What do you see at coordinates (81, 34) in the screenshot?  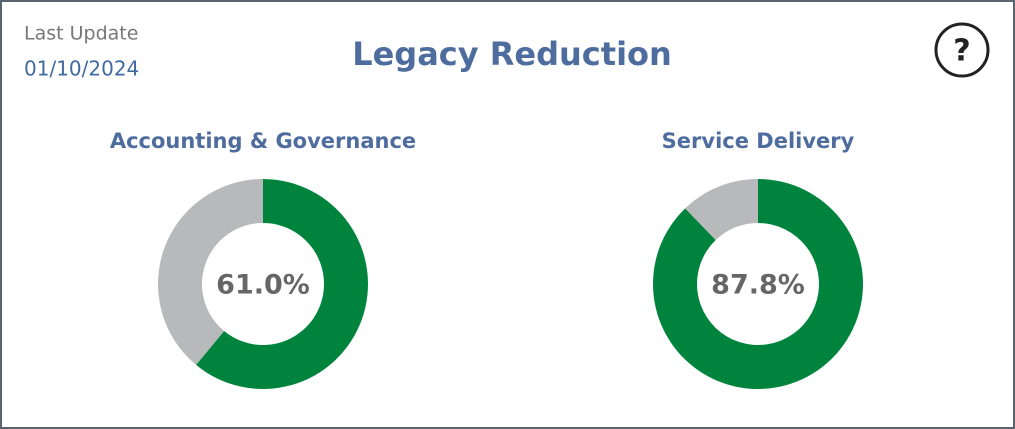 I see `last-update-label: Last Update` at bounding box center [81, 34].